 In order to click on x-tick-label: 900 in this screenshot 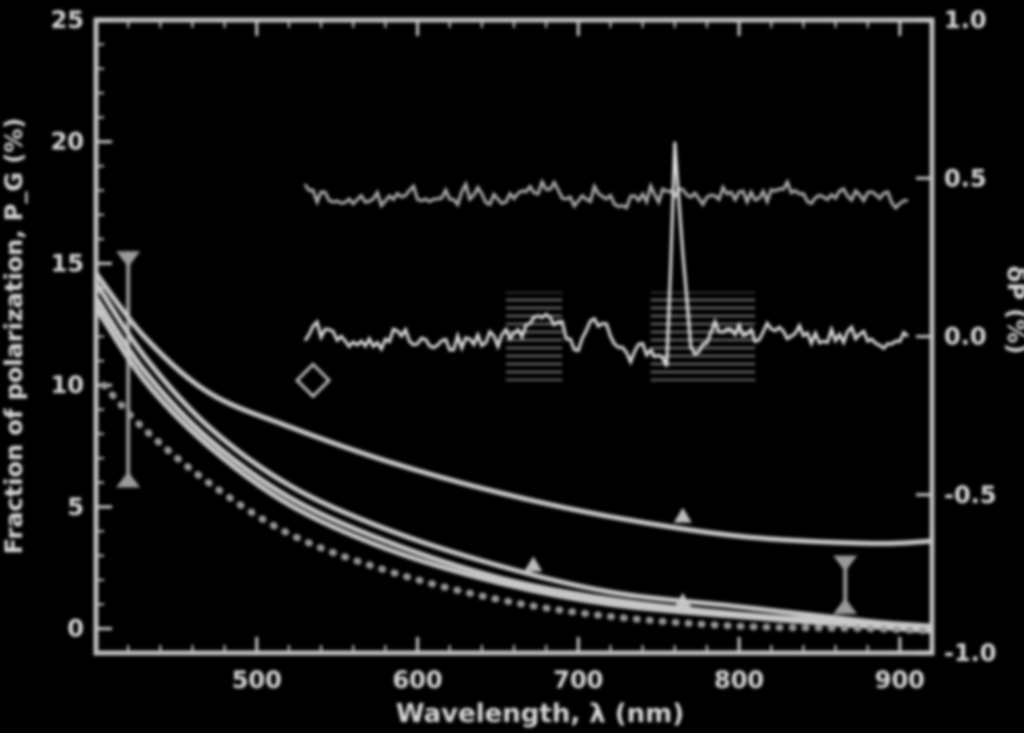, I will do `click(900, 680)`.